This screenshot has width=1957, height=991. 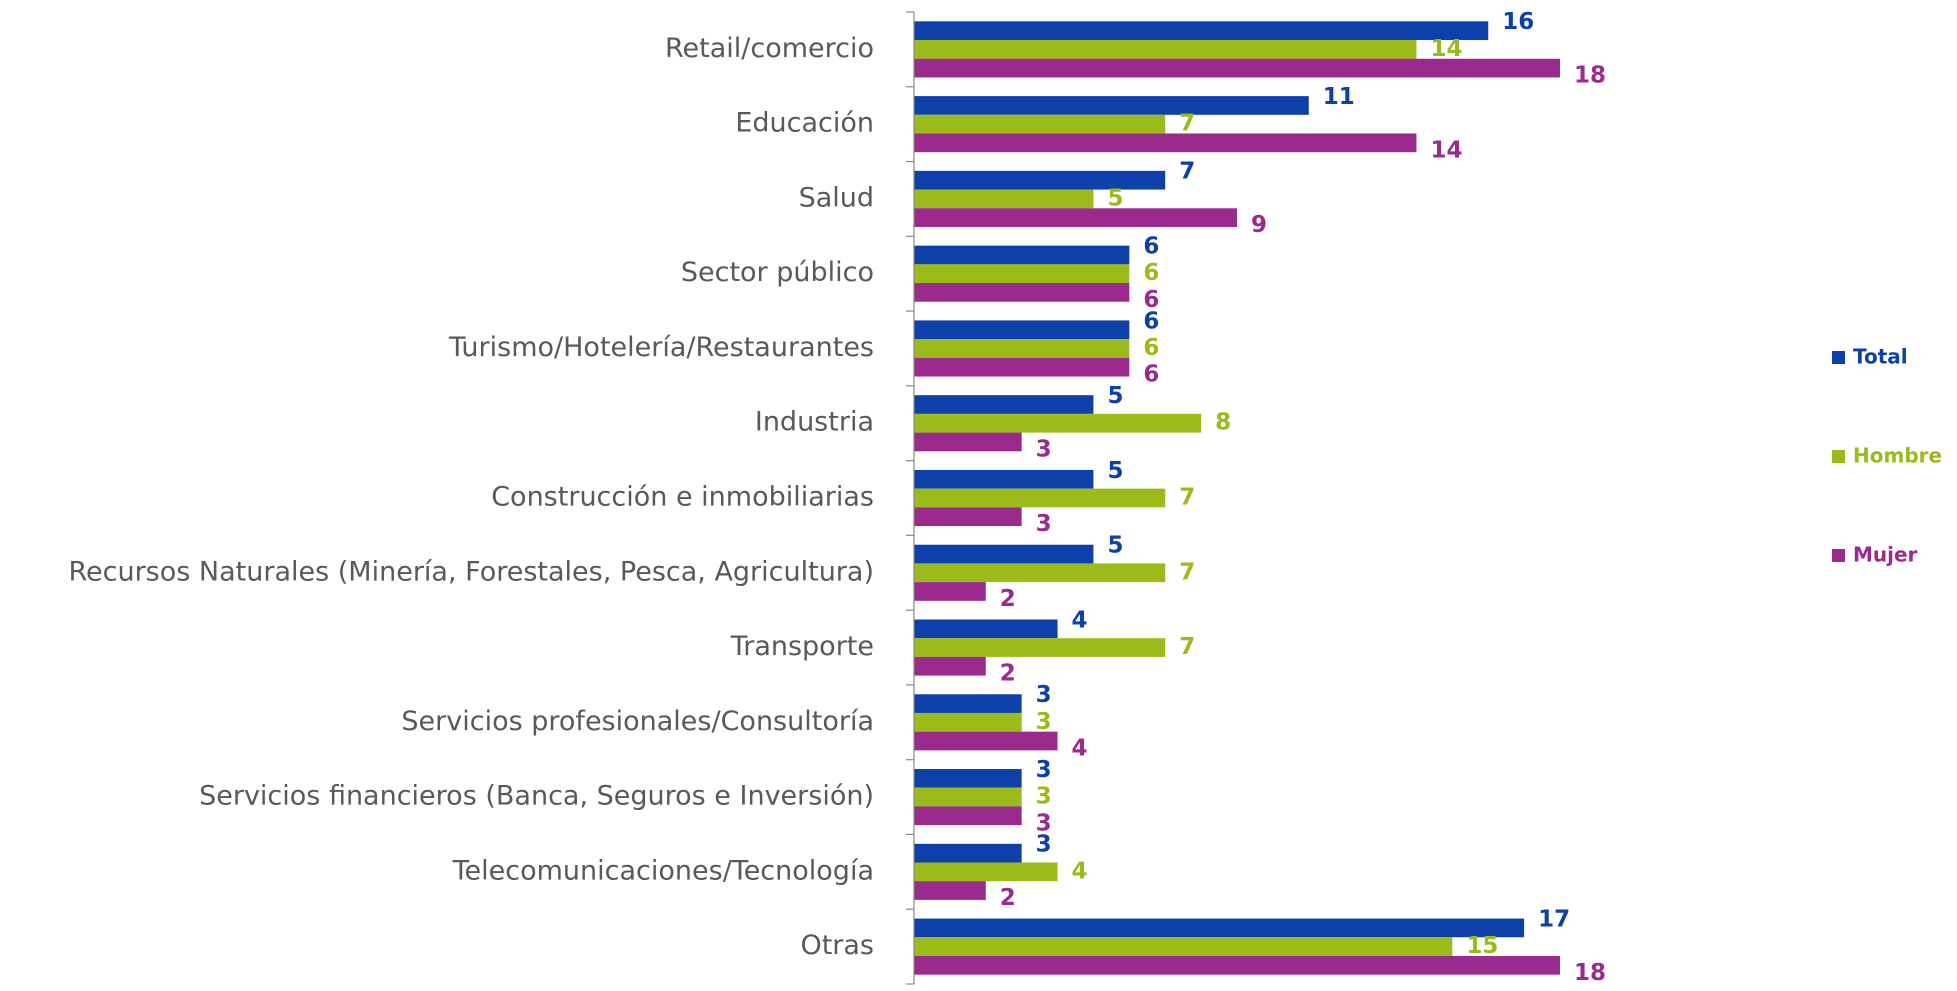 What do you see at coordinates (814, 422) in the screenshot?
I see `category-label: Industria` at bounding box center [814, 422].